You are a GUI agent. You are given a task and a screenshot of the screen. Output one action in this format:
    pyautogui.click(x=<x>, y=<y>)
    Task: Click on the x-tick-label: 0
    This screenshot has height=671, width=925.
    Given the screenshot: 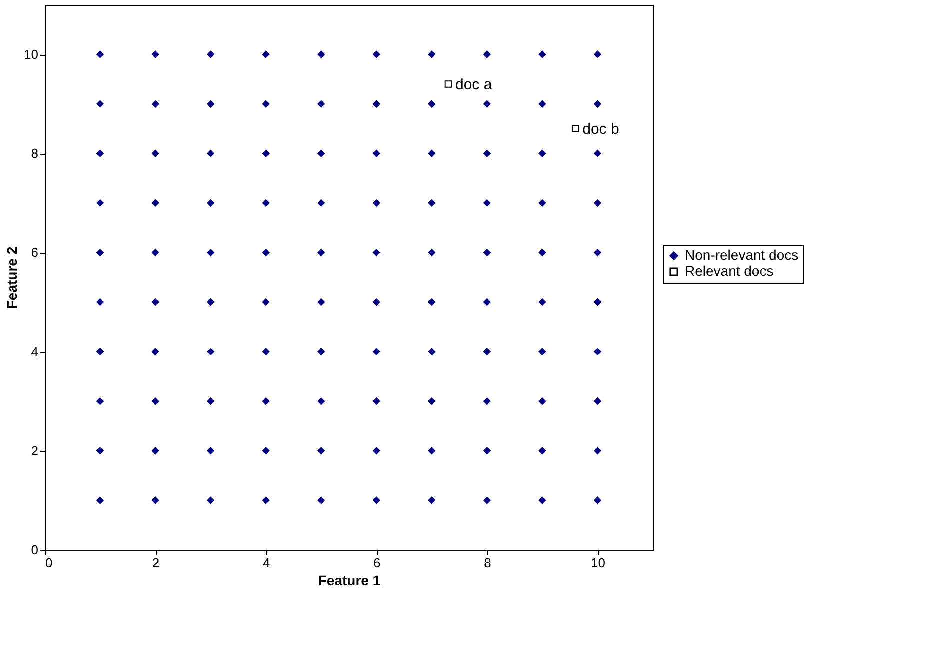 What is the action you would take?
    pyautogui.click(x=49, y=563)
    